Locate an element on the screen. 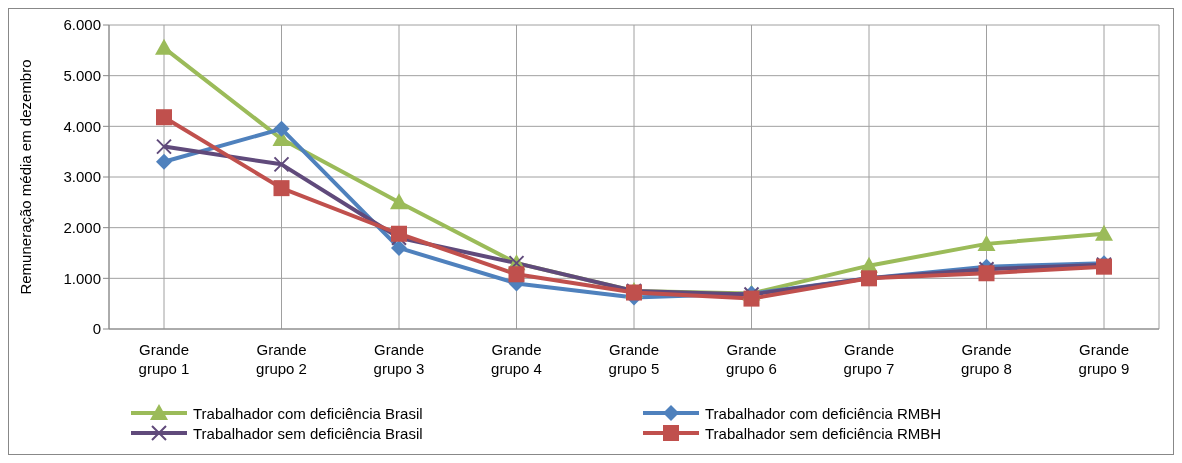 The height and width of the screenshot is (463, 1182). legend-label: Trabalhador com deficiência Brasil is located at coordinates (308, 413).